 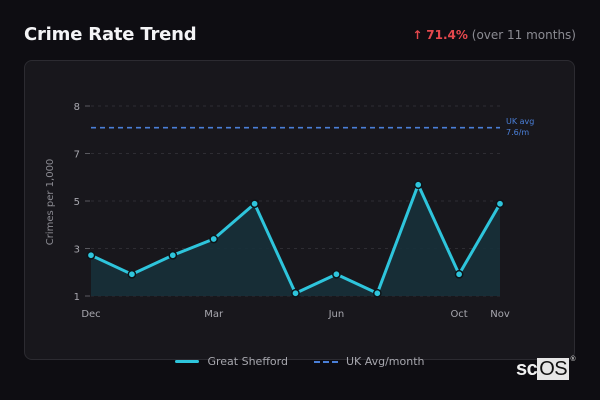 I want to click on chart-legend: Great Shefford UK Avg/month, so click(x=300, y=361).